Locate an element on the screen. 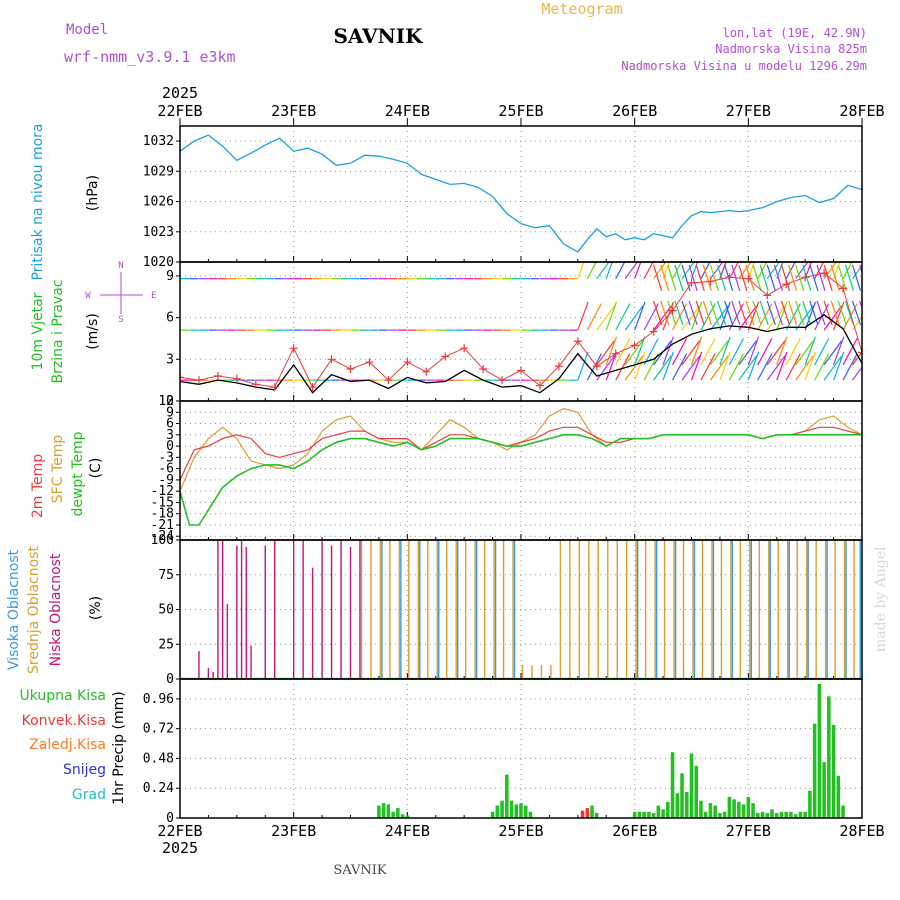  precip-legend-entry: Snijeg is located at coordinates (84, 770).